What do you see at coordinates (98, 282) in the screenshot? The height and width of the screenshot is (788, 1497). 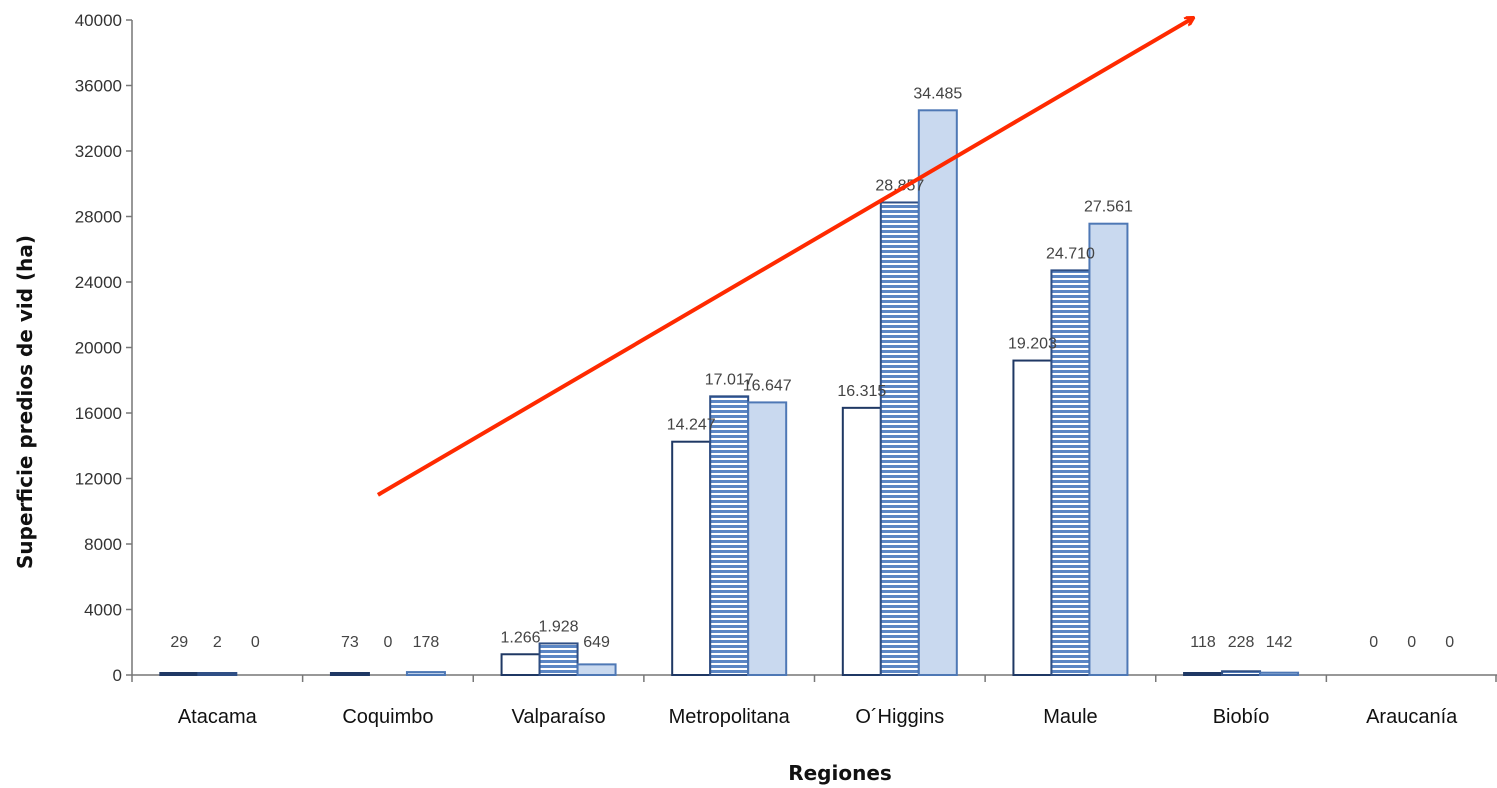 I see `y-tick-label: 24000` at bounding box center [98, 282].